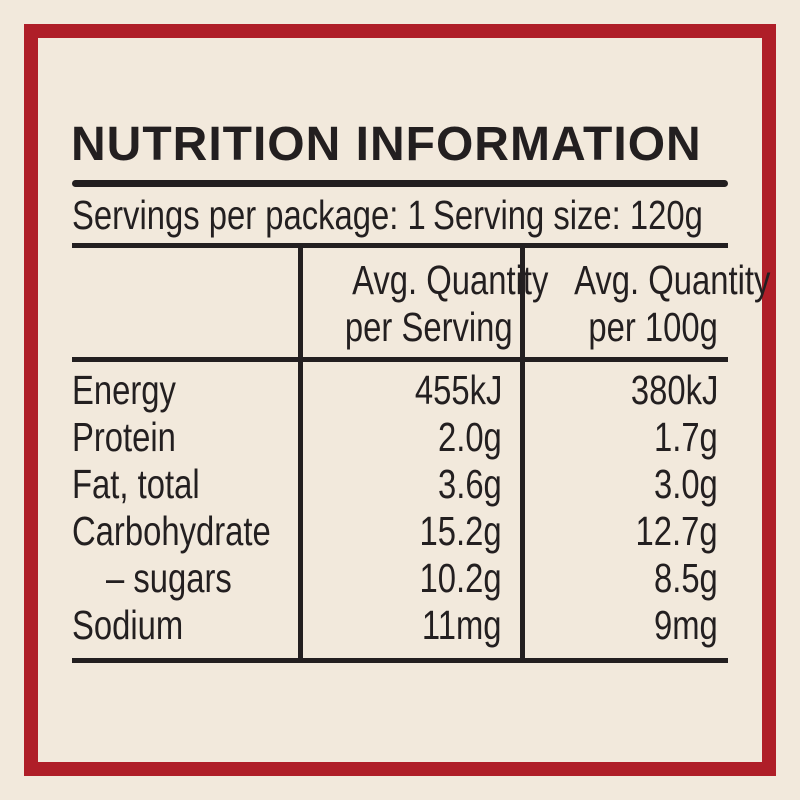 The height and width of the screenshot is (800, 800). I want to click on value-text: 3.0g, so click(686, 484).